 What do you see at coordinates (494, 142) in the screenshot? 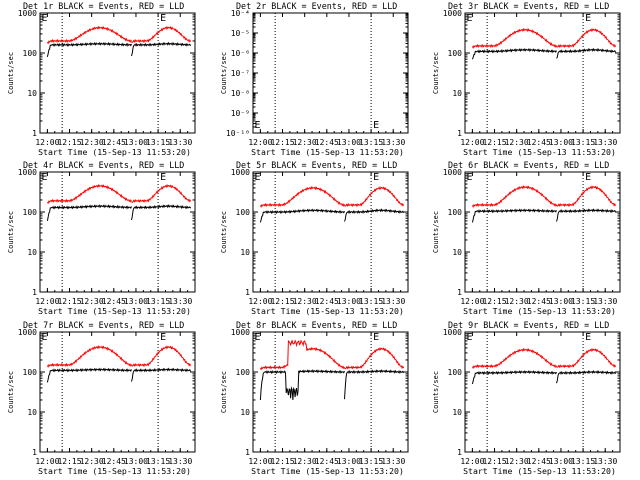
I see `chart-3-xtick-label: 12:15` at bounding box center [494, 142].